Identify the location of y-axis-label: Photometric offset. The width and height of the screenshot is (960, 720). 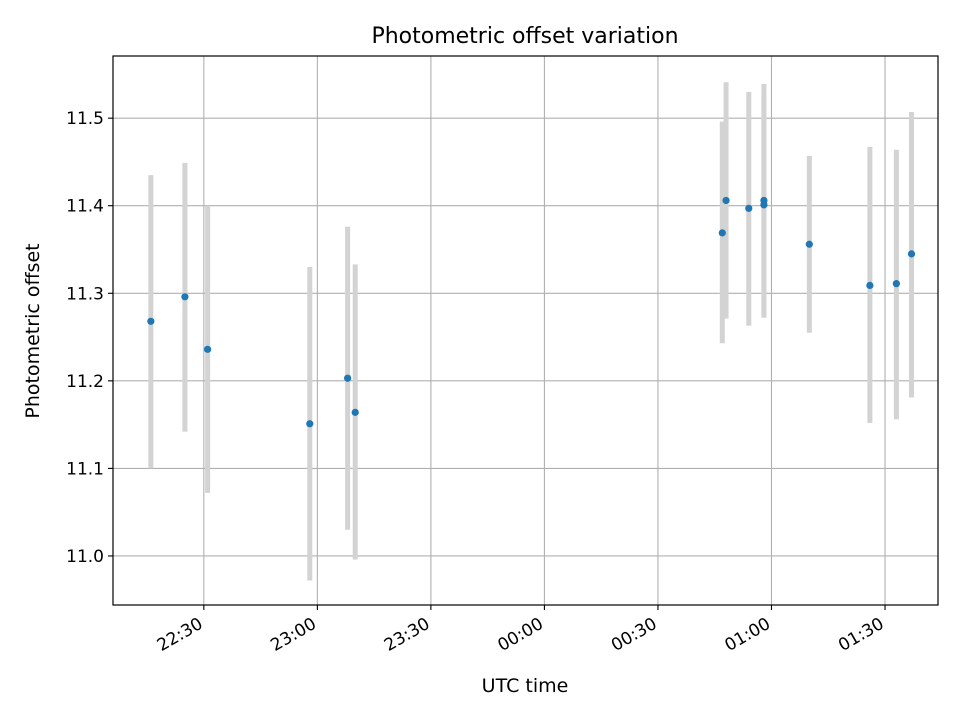
(33, 330).